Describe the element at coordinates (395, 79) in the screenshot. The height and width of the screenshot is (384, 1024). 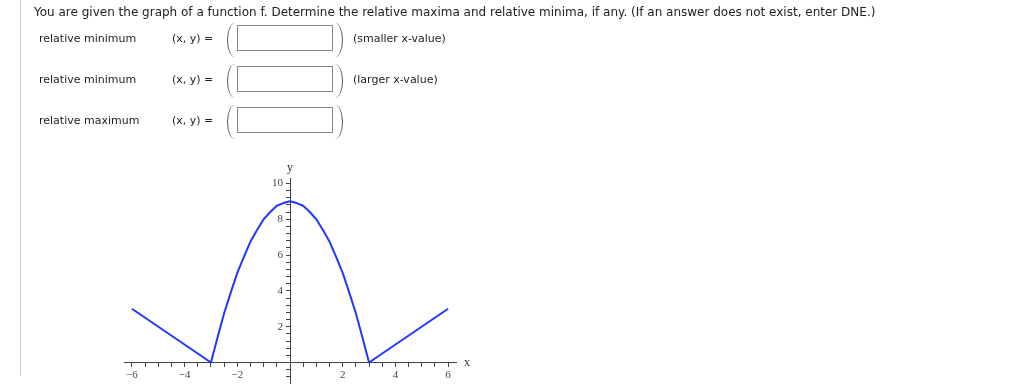
I see `text: (larger x-value)` at that location.